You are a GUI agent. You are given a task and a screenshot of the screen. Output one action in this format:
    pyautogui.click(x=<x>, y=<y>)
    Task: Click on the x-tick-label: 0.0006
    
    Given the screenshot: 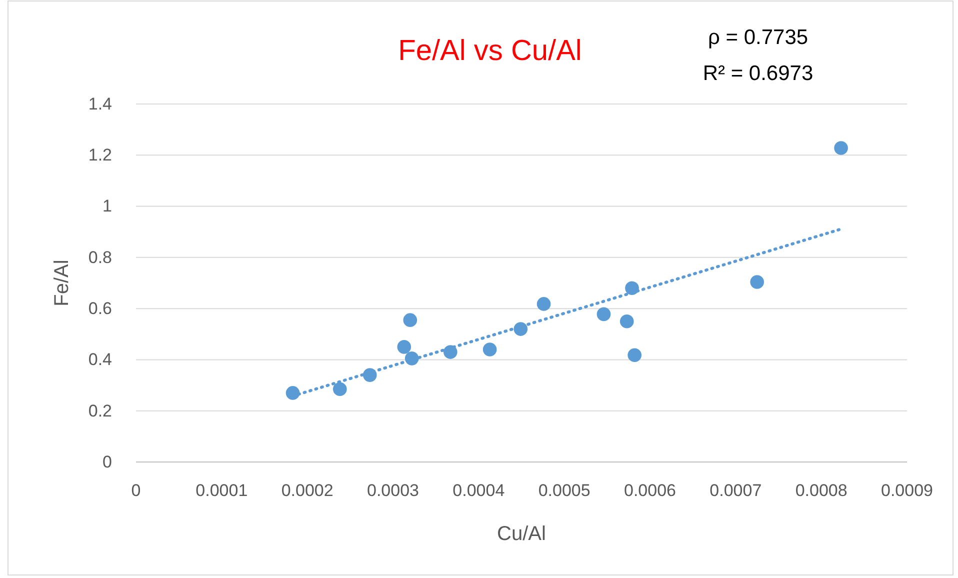 What is the action you would take?
    pyautogui.click(x=650, y=490)
    